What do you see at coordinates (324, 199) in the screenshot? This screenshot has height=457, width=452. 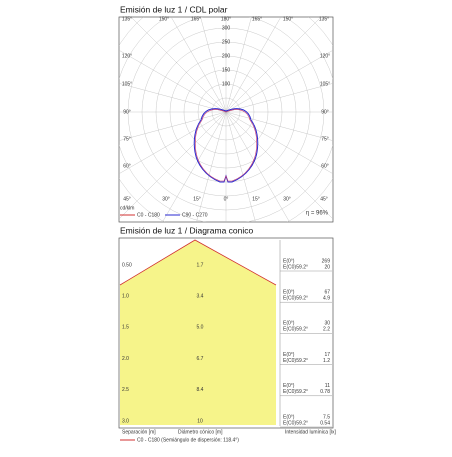 I see `angle-label: 45°` at bounding box center [324, 199].